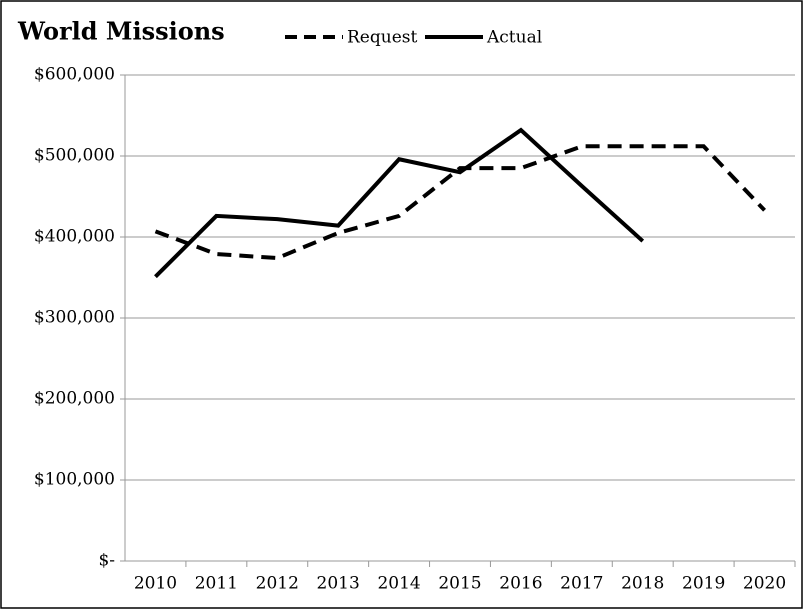  I want to click on legend-label: Request, so click(382, 38).